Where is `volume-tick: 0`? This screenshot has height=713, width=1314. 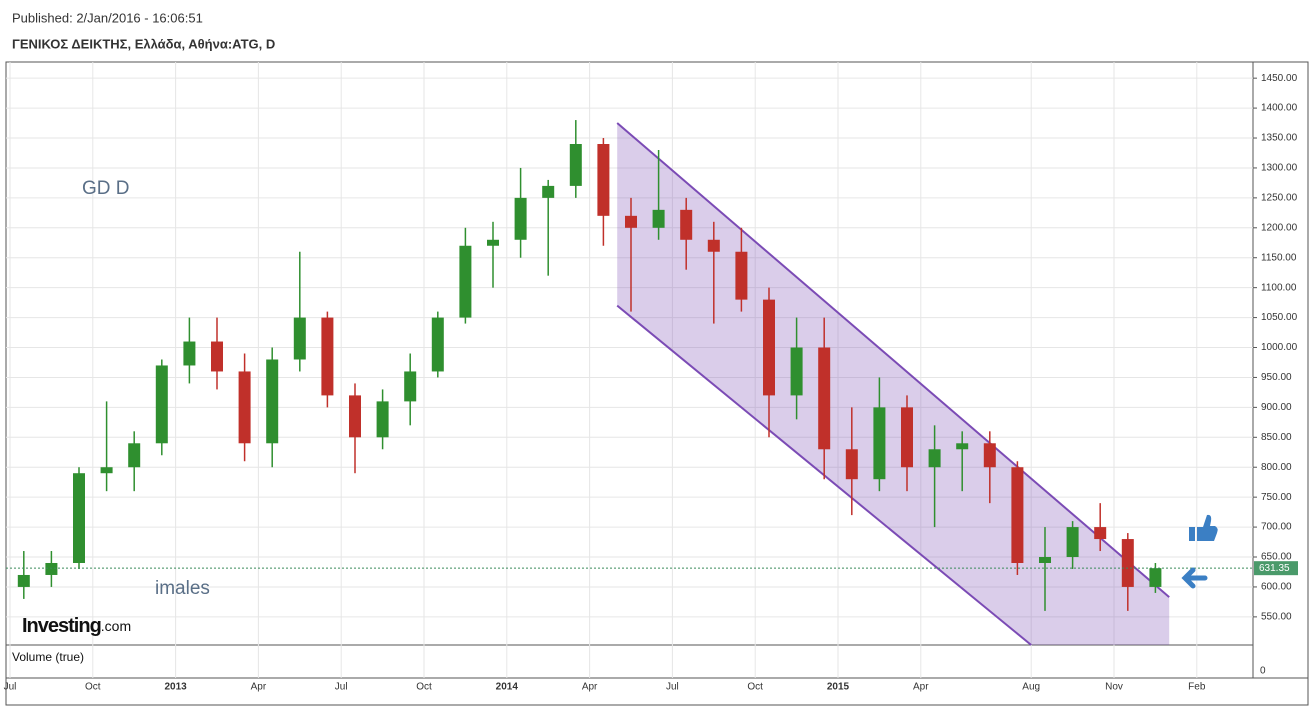 volume-tick: 0 is located at coordinates (1263, 671).